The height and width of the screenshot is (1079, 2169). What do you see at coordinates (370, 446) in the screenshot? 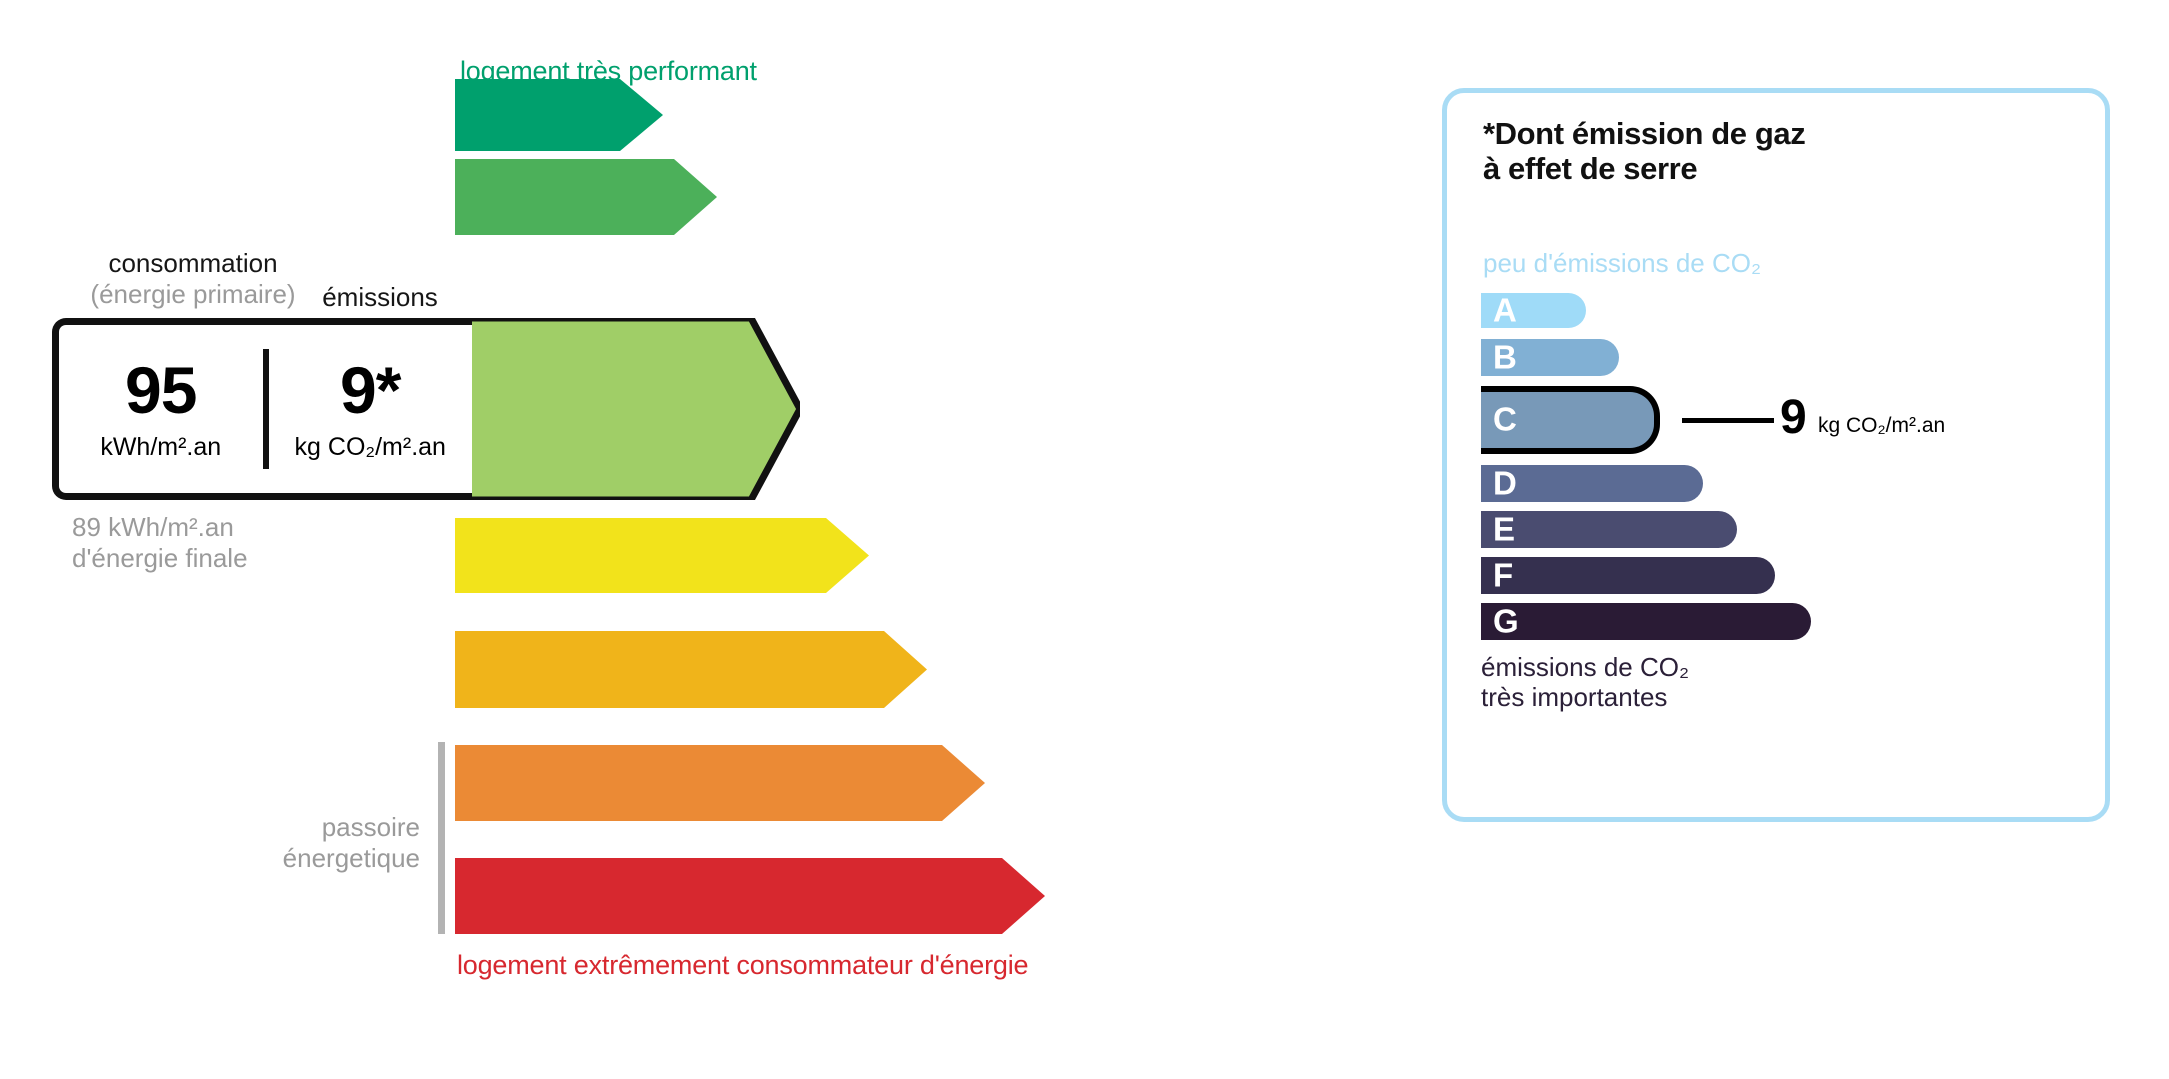
I see `emissions-unit: kg CO₂/m².an` at bounding box center [370, 446].